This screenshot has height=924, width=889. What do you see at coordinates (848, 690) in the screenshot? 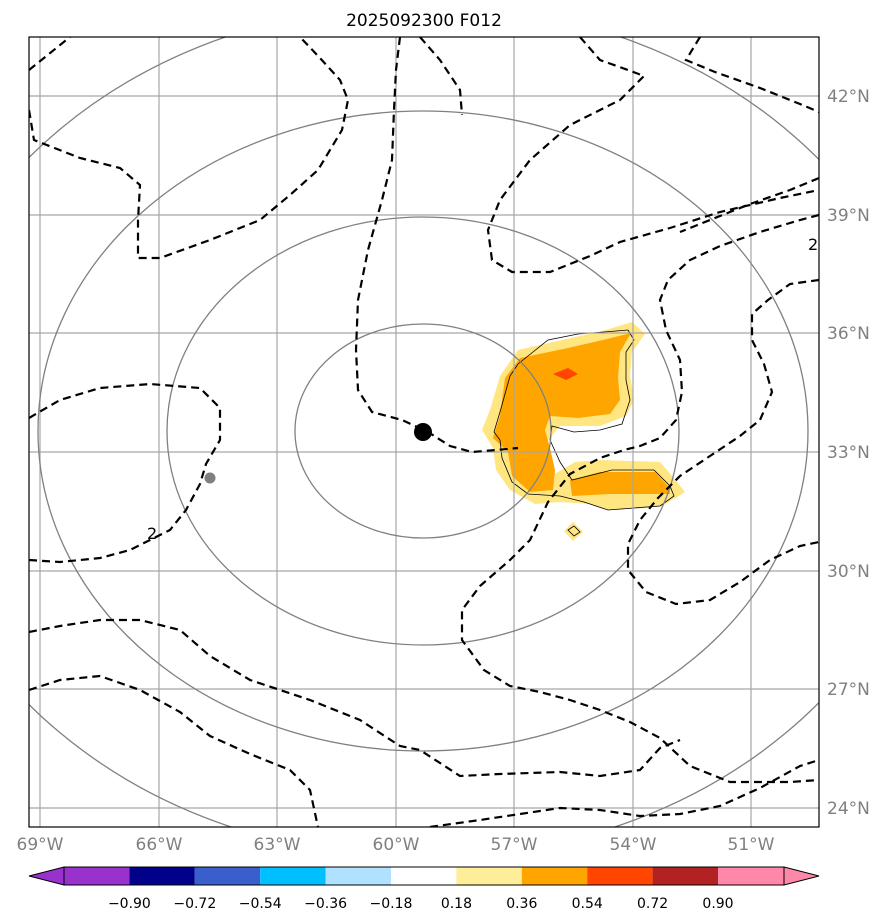
I see `lat-tick-label: 27°N` at bounding box center [848, 690].